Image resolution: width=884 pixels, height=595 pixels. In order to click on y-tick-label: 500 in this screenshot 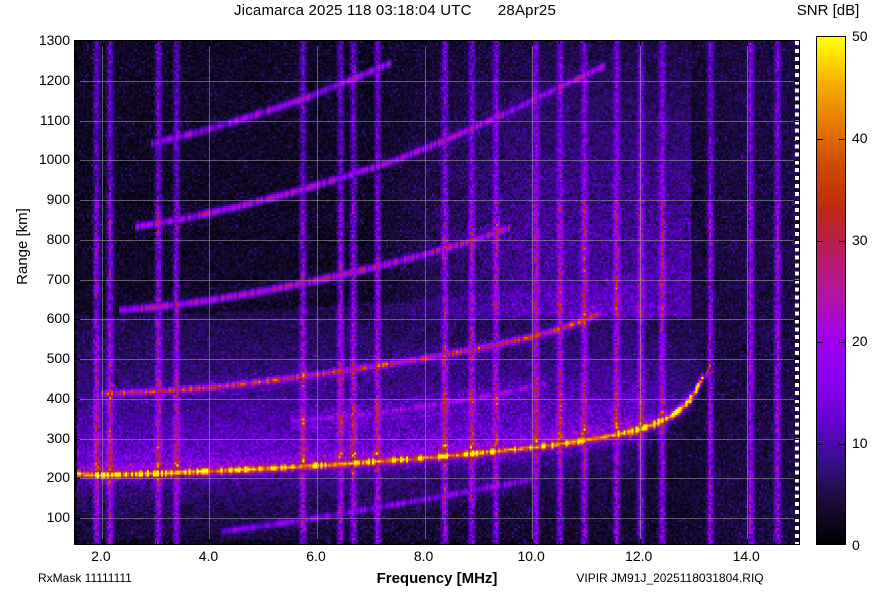, I will do `click(58, 358)`.